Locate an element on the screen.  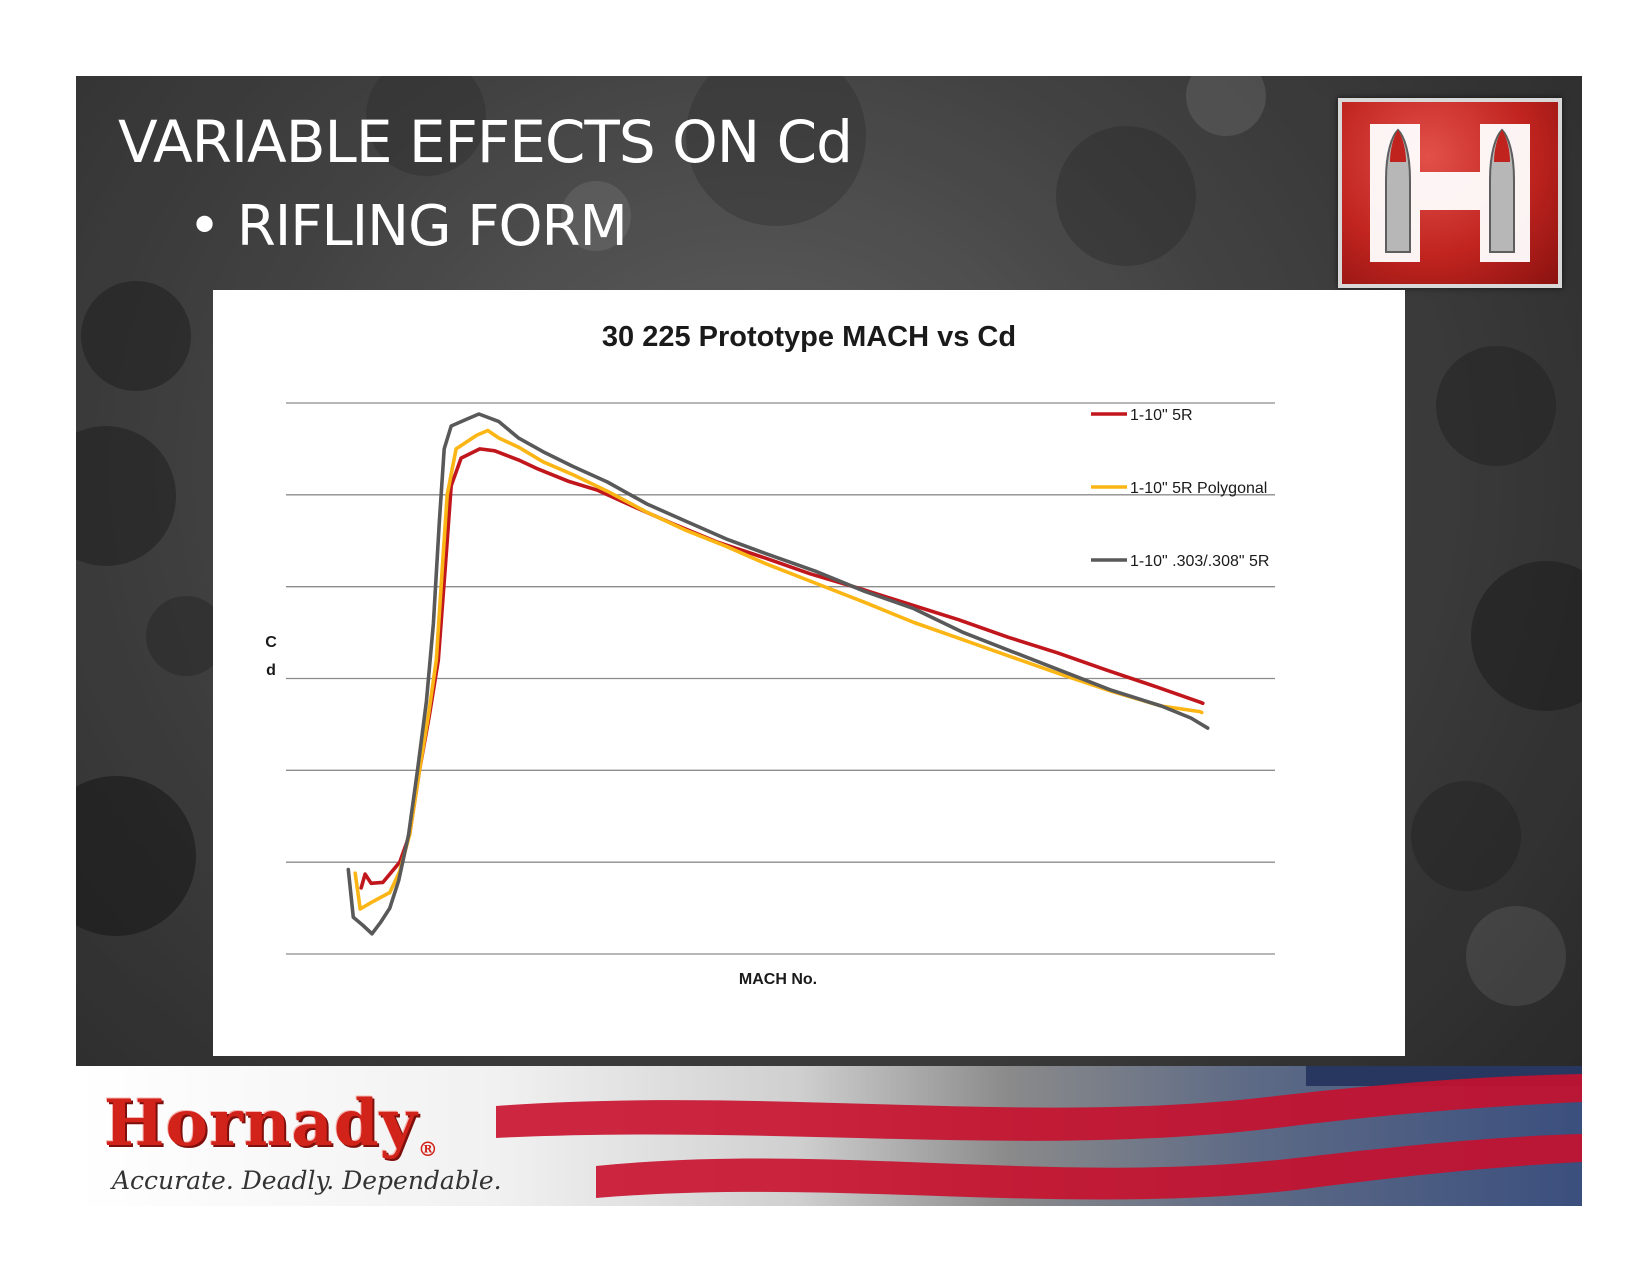
american-flag-icon is located at coordinates (1039, 1133).